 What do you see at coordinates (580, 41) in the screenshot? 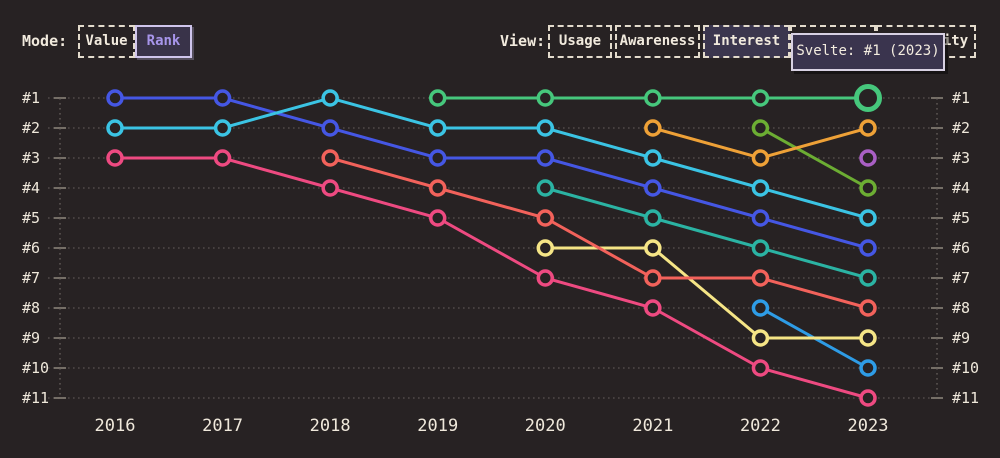
I see `view-button-usage: Usage` at bounding box center [580, 41].